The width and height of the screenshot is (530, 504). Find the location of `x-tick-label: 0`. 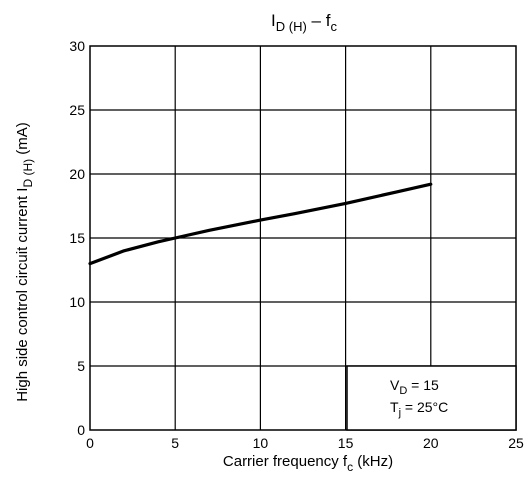

x-tick-label: 0 is located at coordinates (90, 443).